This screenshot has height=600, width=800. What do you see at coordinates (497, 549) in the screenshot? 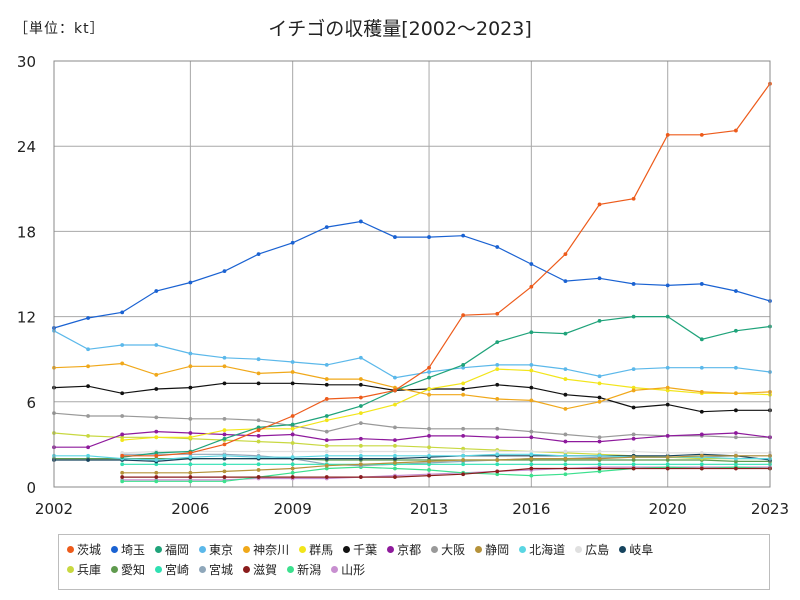
I see `legend-label: 静岡` at bounding box center [497, 549].